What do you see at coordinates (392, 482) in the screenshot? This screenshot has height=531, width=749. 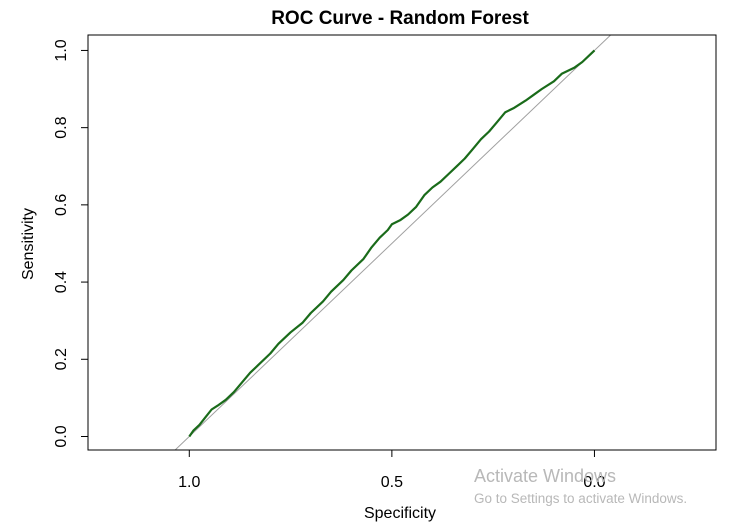 I see `x-tick-label: 0.5` at bounding box center [392, 482].